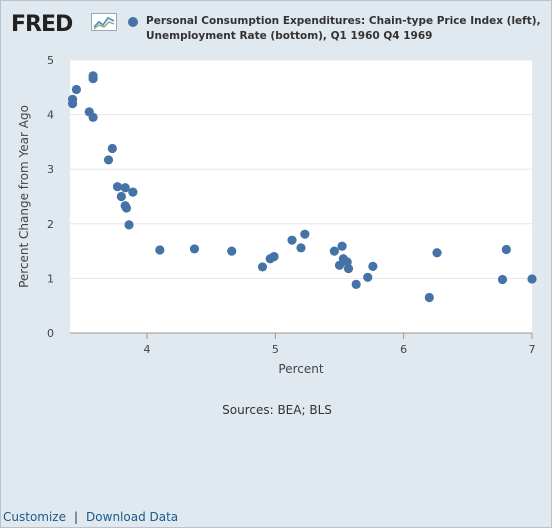  What do you see at coordinates (50, 278) in the screenshot?
I see `y-tick-label: 1` at bounding box center [50, 278].